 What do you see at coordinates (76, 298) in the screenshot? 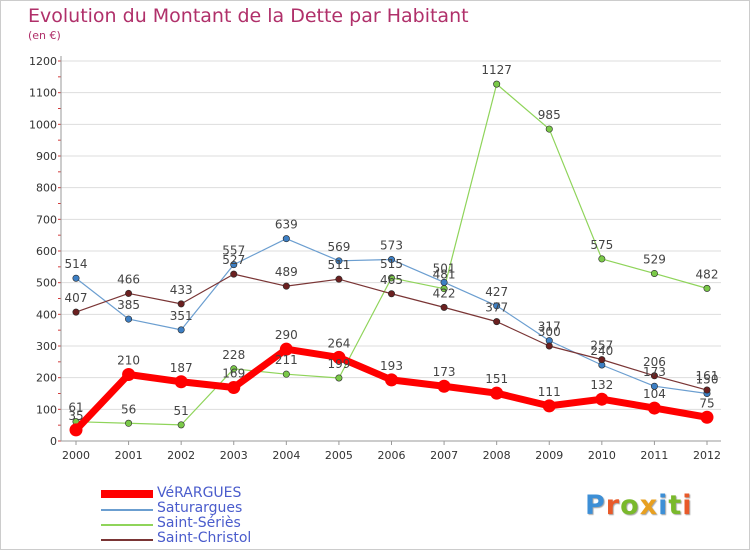
I see `data-label-saint-christol: 407` at bounding box center [76, 298].